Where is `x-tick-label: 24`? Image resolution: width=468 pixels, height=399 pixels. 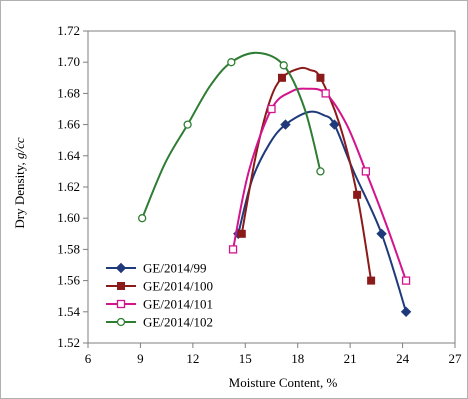
x-tick-label: 24 is located at coordinates (403, 358).